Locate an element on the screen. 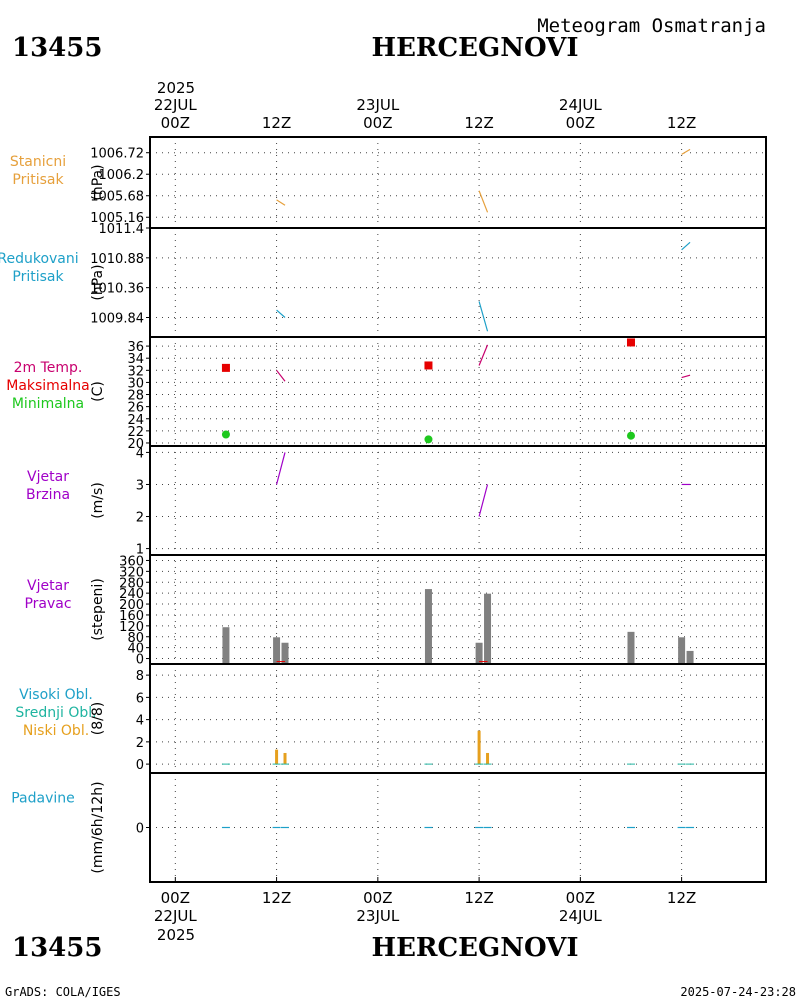 The width and height of the screenshot is (800, 1000). y-tick-label: 120 is located at coordinates (131, 627).